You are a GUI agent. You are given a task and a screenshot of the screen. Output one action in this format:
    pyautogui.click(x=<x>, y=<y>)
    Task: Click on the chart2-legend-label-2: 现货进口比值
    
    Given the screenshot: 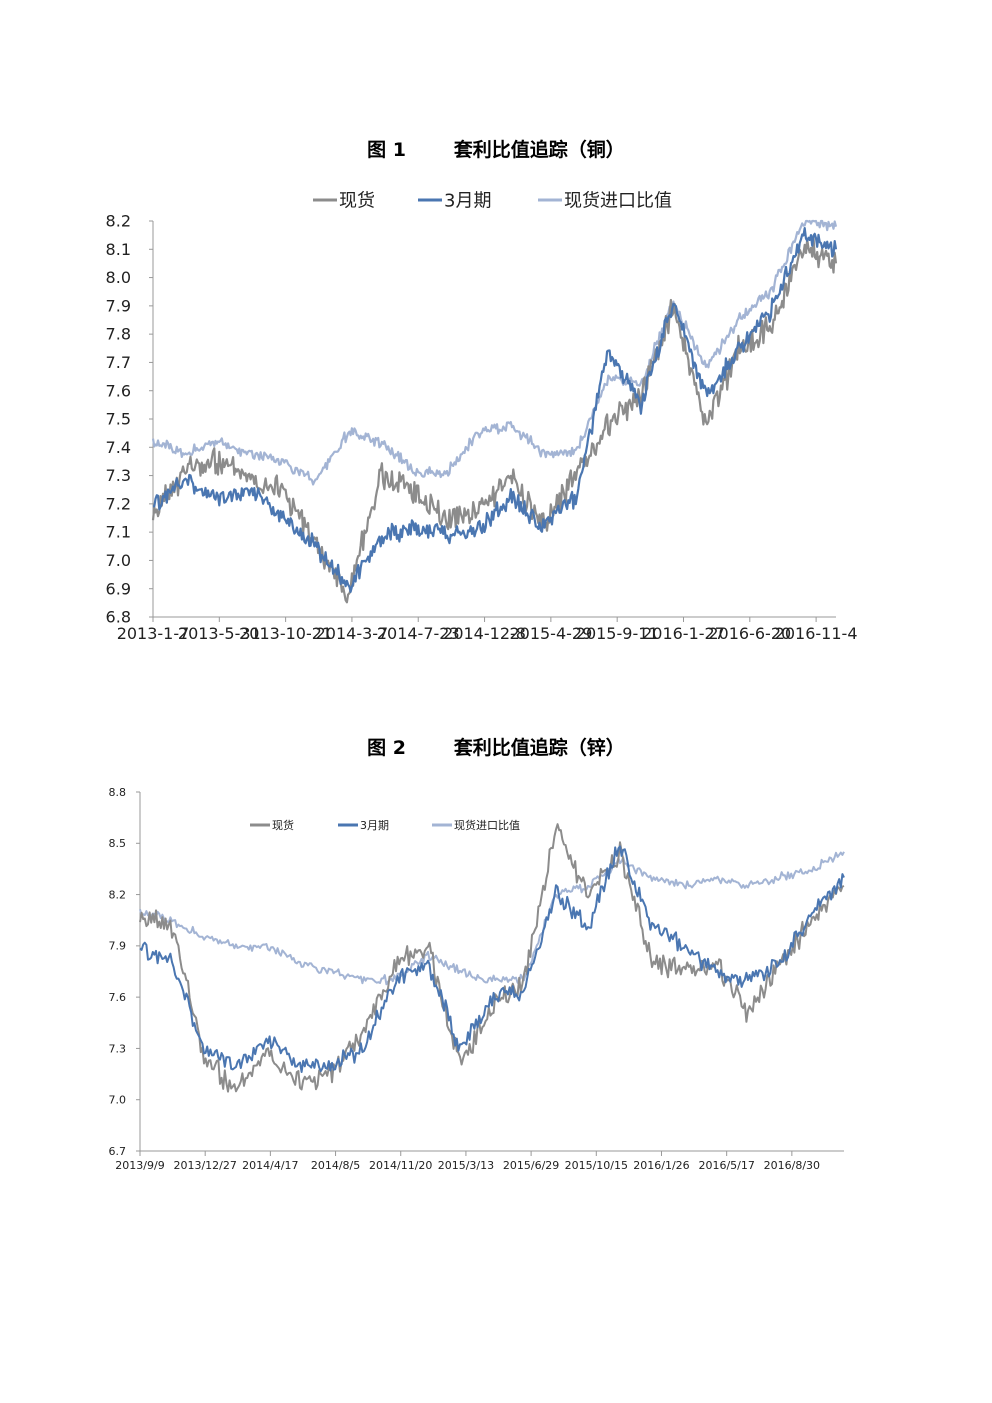 What is the action you would take?
    pyautogui.click(x=487, y=825)
    